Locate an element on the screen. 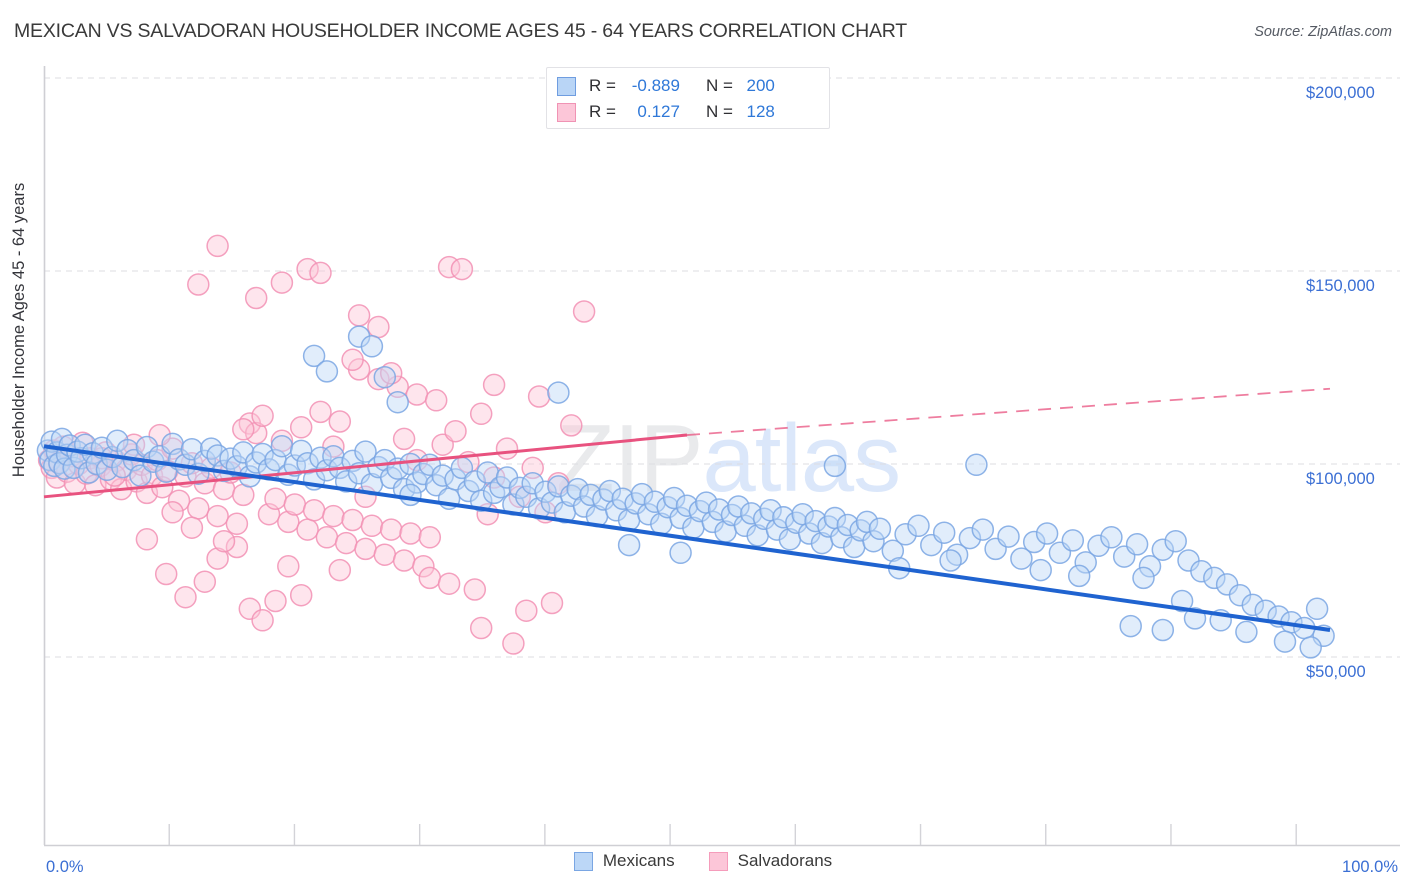 Image resolution: width=1406 pixels, height=892 pixels. stat-row-salvadorans: R = 0.127 N = 128 is located at coordinates (688, 112).